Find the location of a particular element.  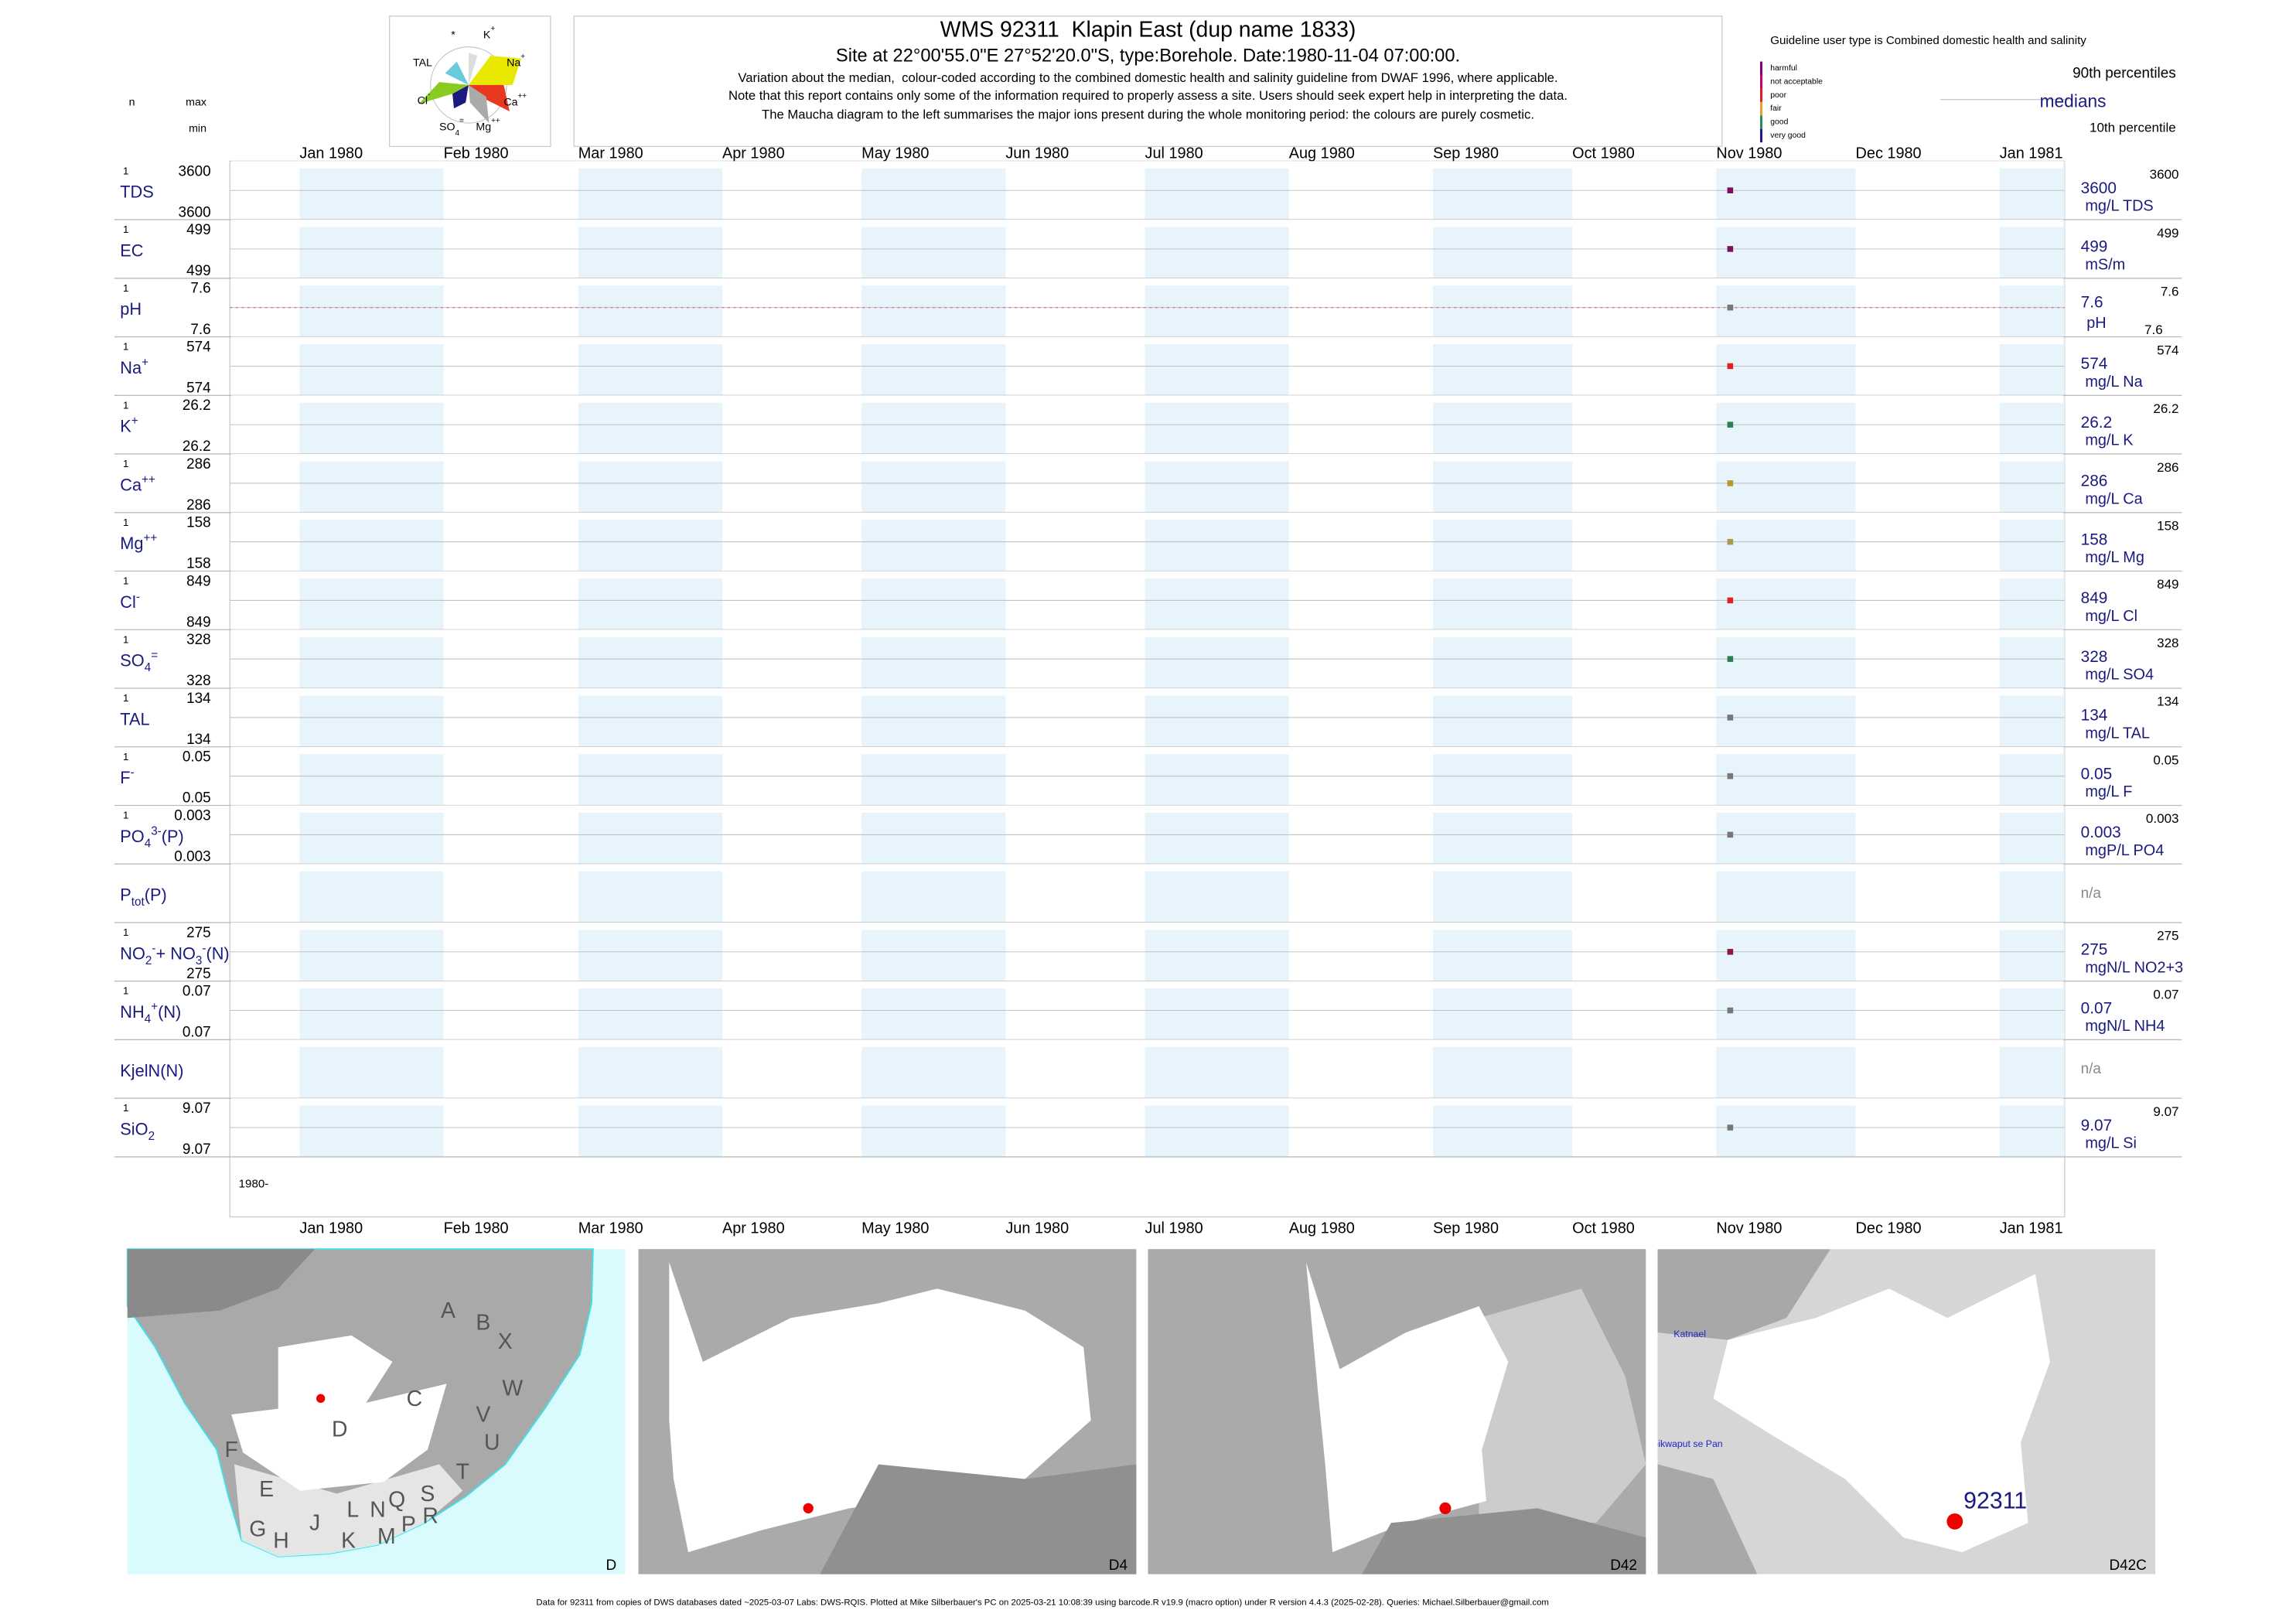

min-value: 3600 is located at coordinates (195, 212).